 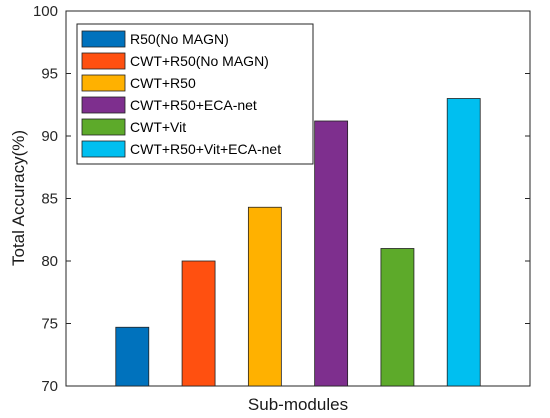 I want to click on legend-label: CWT+Vit, so click(x=158, y=127).